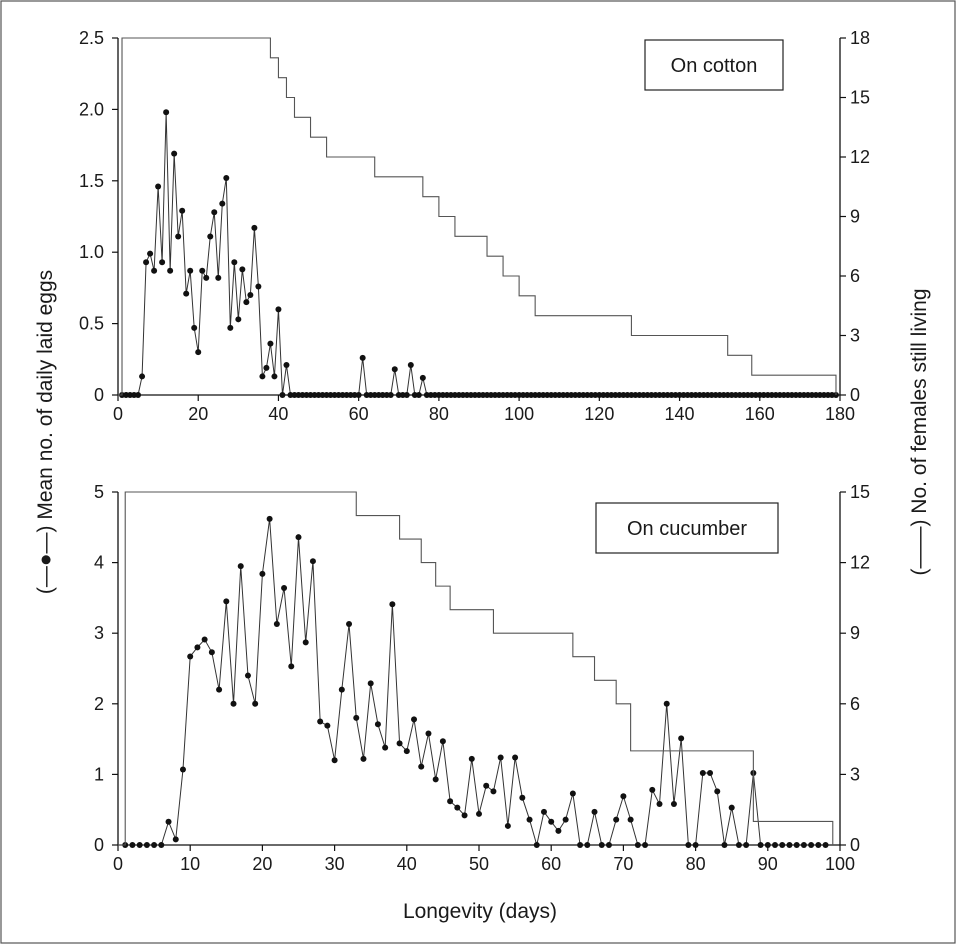 The width and height of the screenshot is (956, 944). What do you see at coordinates (919, 431) in the screenshot?
I see `right-axis-label: (——) No. of females still living` at bounding box center [919, 431].